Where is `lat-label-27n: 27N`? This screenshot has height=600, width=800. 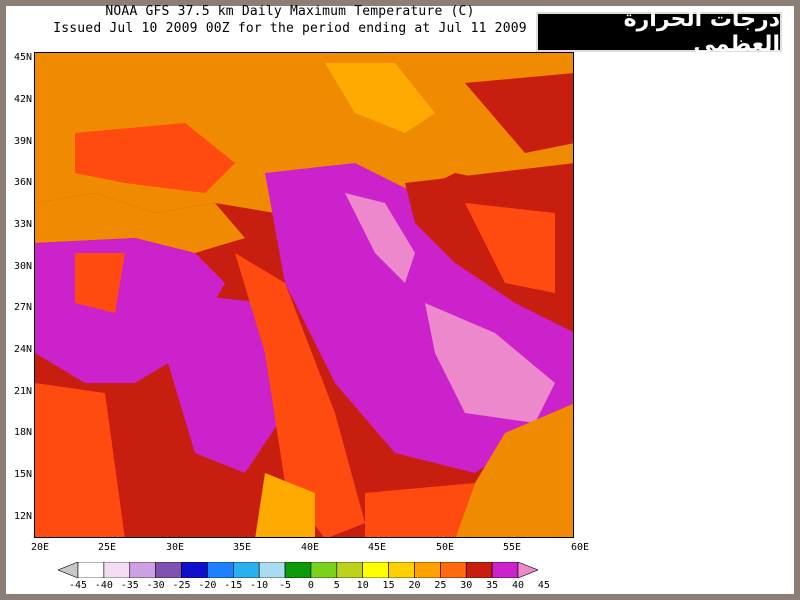 lat-label-27n: 27N is located at coordinates (22, 307).